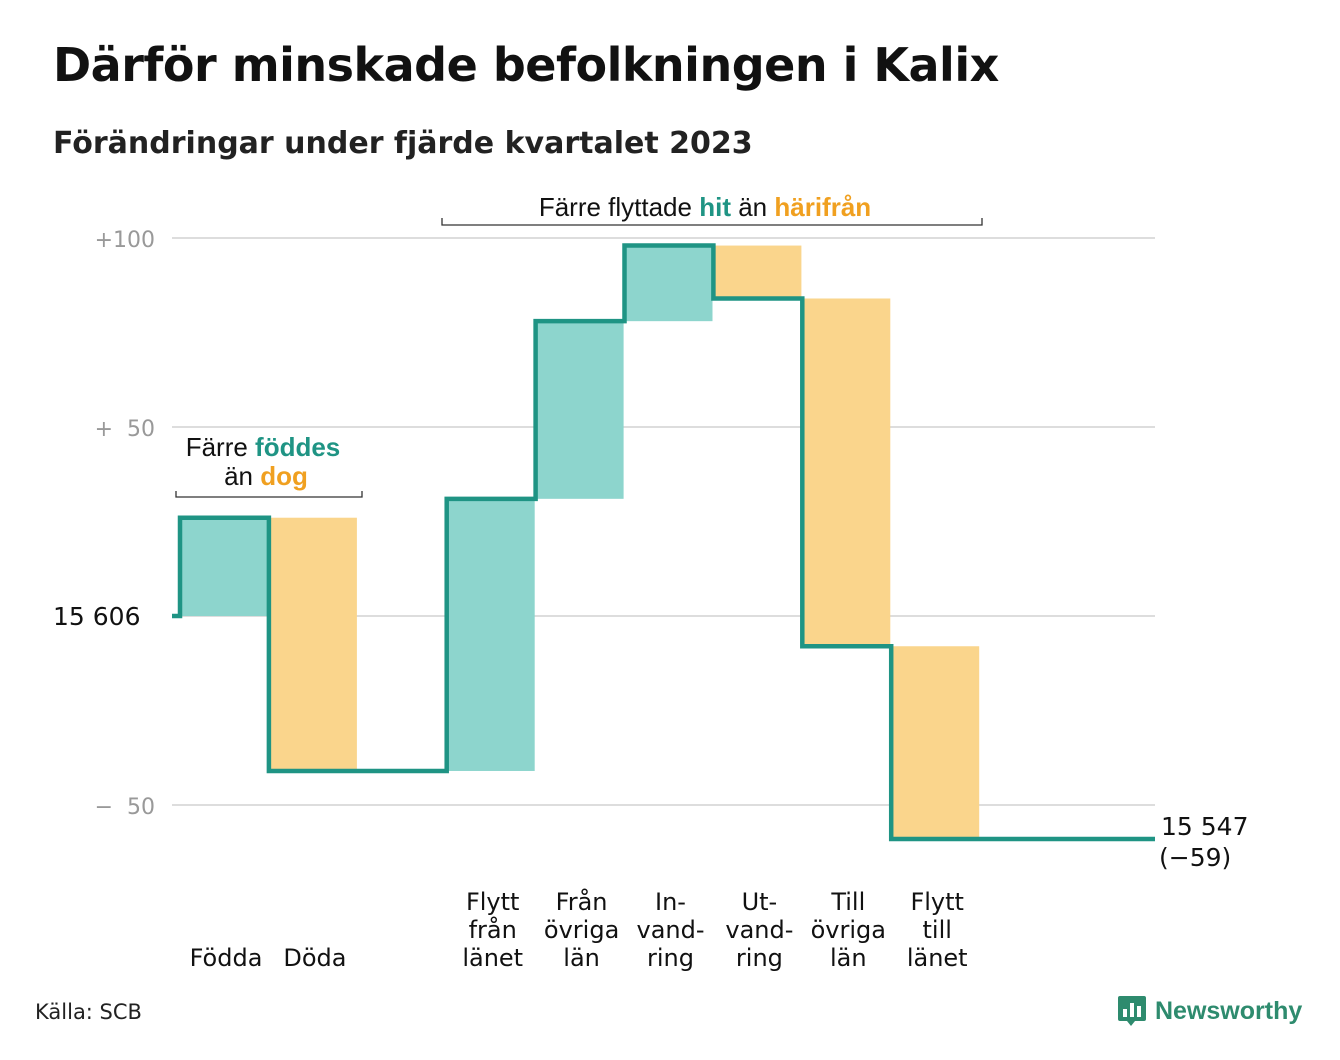  I want to click on moves-bracket, so click(712, 222).